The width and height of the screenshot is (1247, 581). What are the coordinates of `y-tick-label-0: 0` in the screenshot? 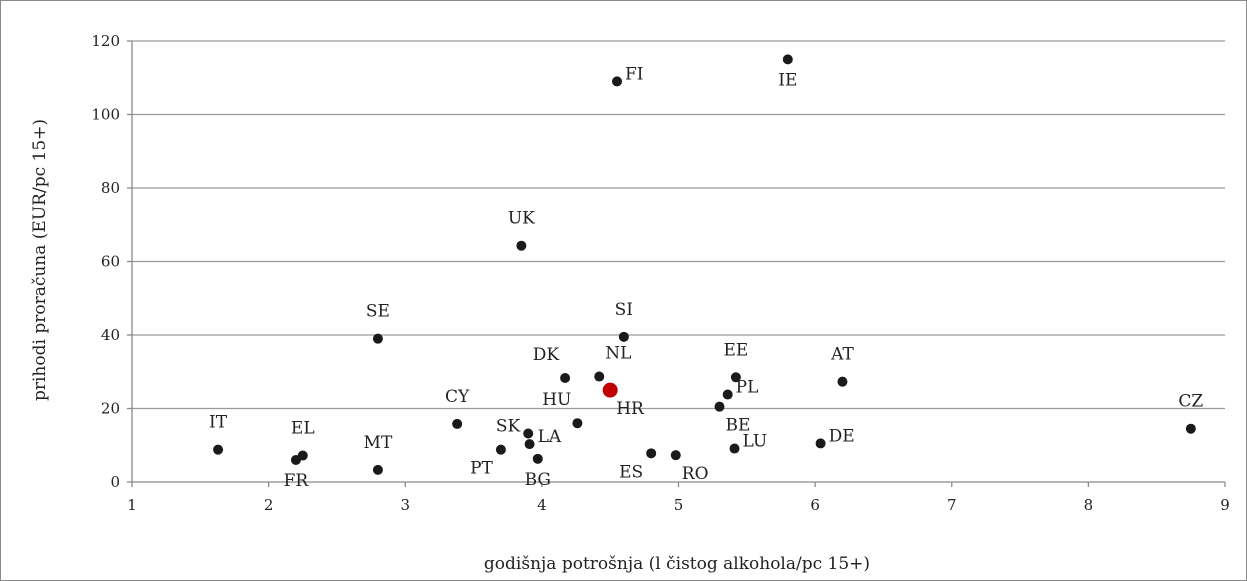 It's located at (115, 482).